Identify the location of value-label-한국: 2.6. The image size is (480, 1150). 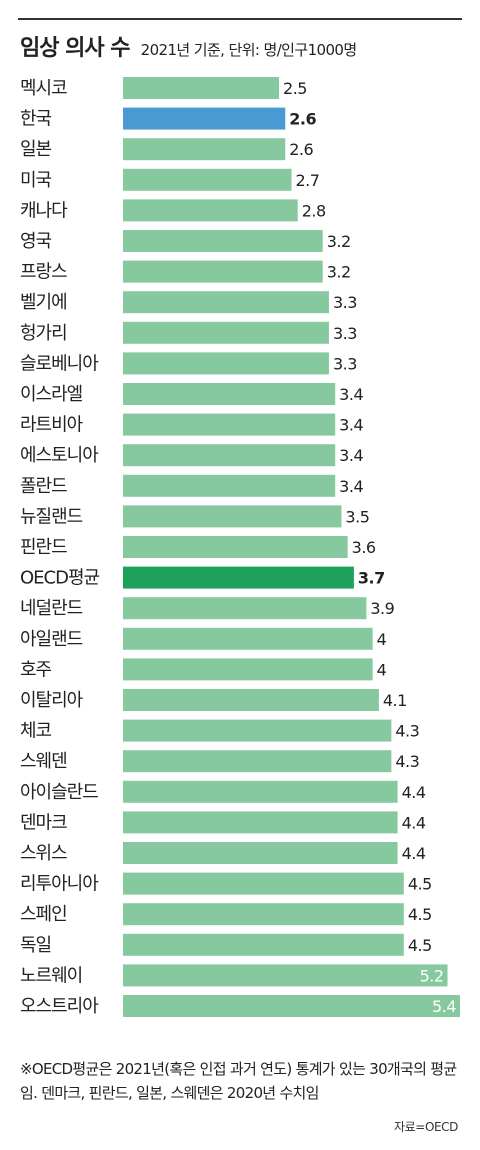
(302, 119).